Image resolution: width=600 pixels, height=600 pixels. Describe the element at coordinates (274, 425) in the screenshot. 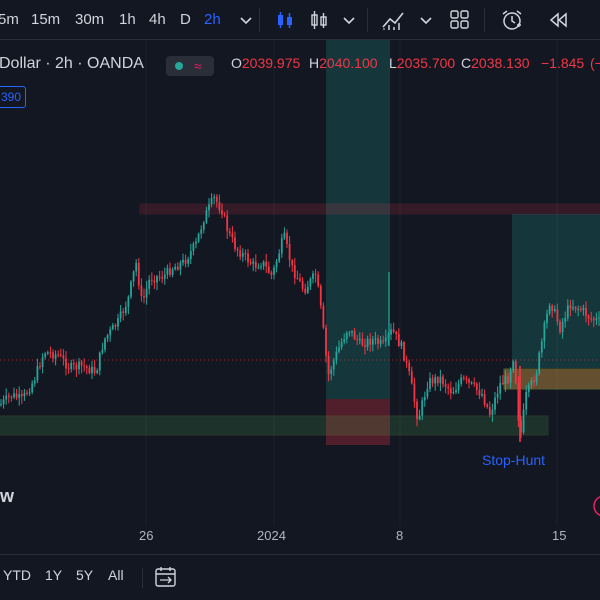

I see `support-zone` at that location.